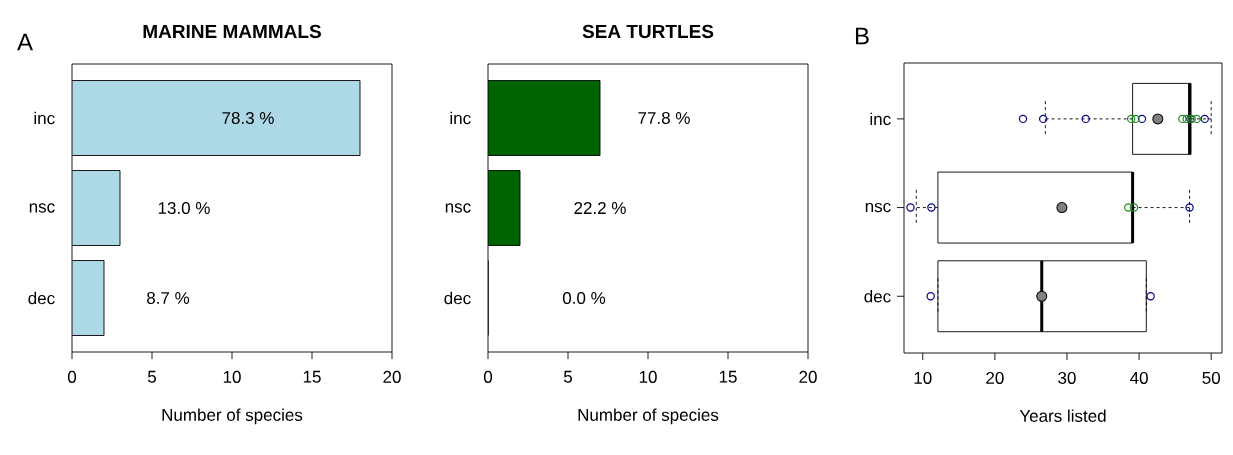 This screenshot has width=1233, height=455. I want to click on annotation: 78.3 %, so click(248, 118).